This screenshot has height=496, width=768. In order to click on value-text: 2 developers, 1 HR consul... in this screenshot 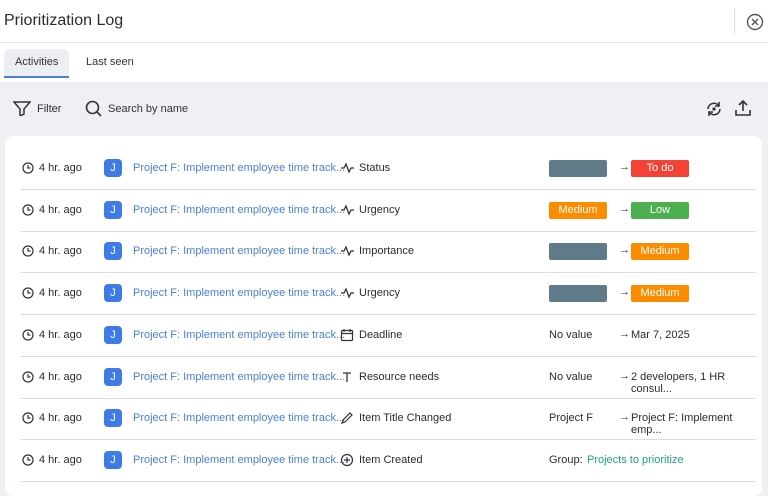, I will do `click(678, 382)`.